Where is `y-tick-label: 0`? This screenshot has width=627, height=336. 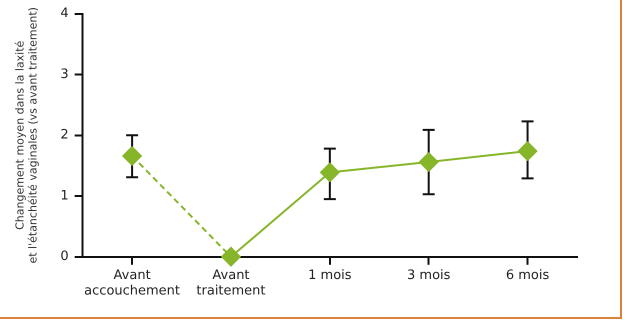 y-tick-label: 0 is located at coordinates (64, 256).